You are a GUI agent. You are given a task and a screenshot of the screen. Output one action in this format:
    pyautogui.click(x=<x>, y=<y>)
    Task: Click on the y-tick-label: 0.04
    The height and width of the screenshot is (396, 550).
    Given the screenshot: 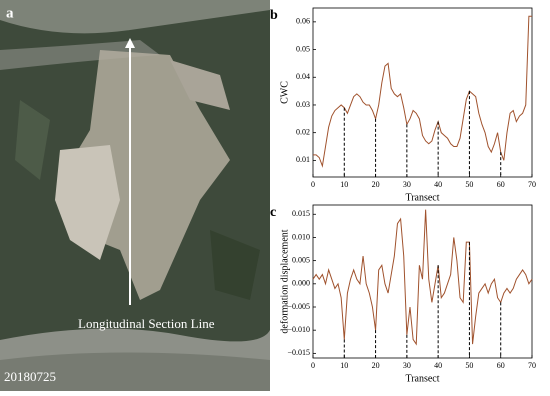 What is the action you would take?
    pyautogui.click(x=303, y=76)
    